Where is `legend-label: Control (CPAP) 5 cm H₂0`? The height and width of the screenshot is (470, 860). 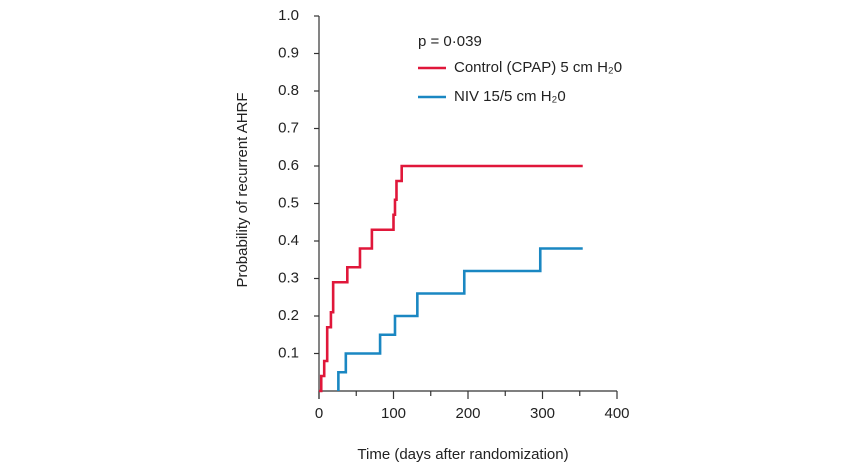
legend-label: Control (CPAP) 5 cm H₂0 is located at coordinates (538, 67).